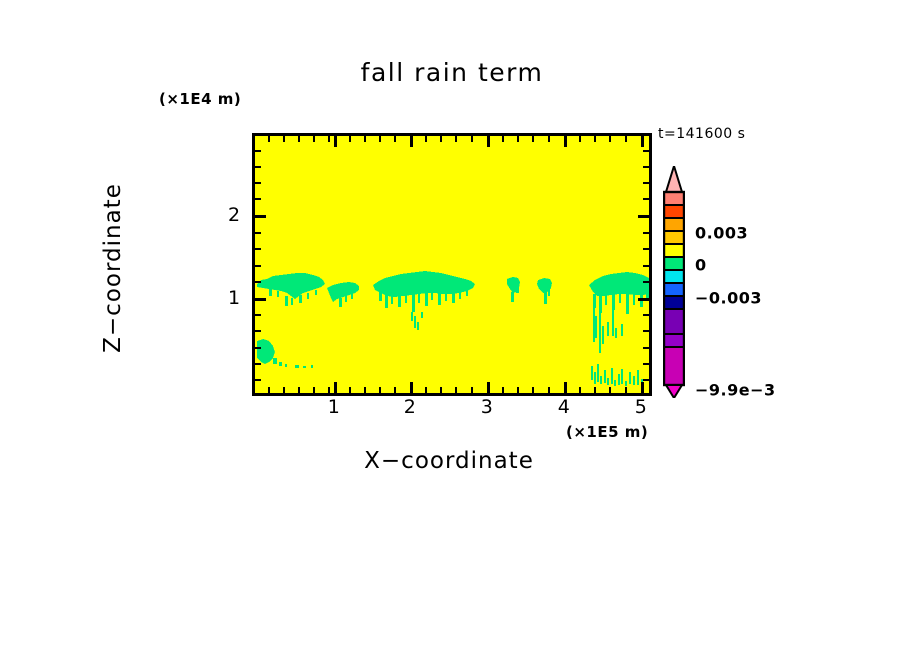 The image size is (904, 654). What do you see at coordinates (719, 283) in the screenshot?
I see `colorbar: 0.003 0 −0.003 −9.9e−3` at bounding box center [719, 283].